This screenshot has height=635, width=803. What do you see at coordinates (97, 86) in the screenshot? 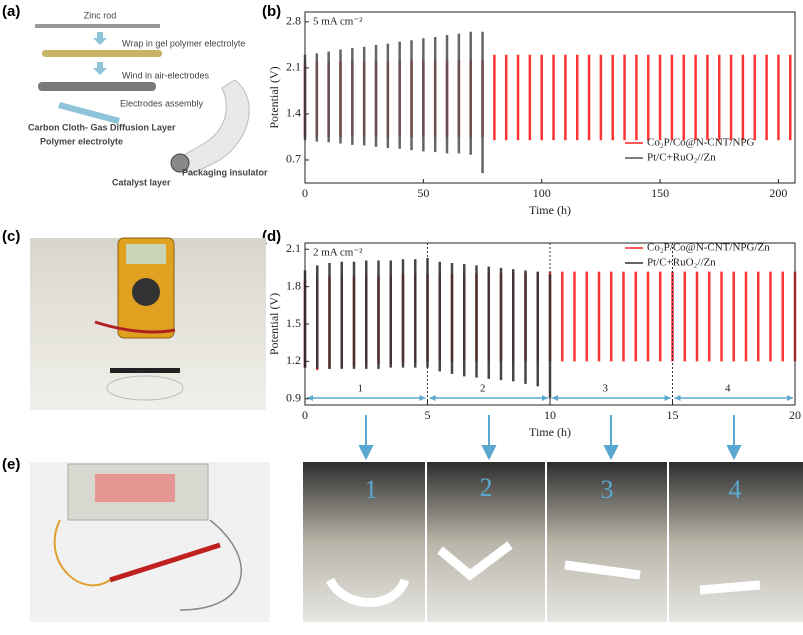
I see `wound-rod` at bounding box center [97, 86].